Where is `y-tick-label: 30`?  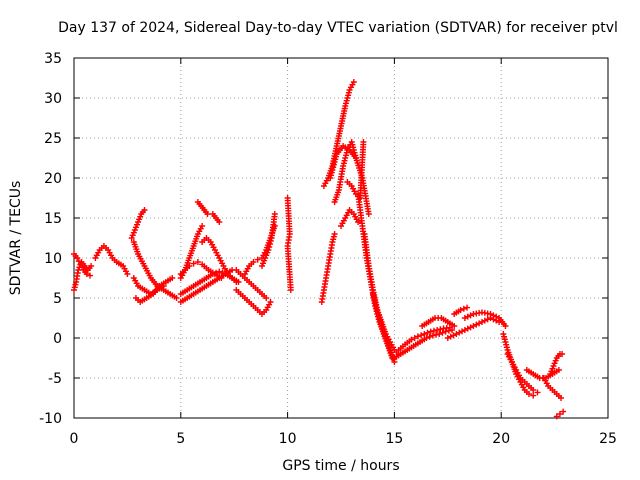 y-tick-label: 30 is located at coordinates (53, 99).